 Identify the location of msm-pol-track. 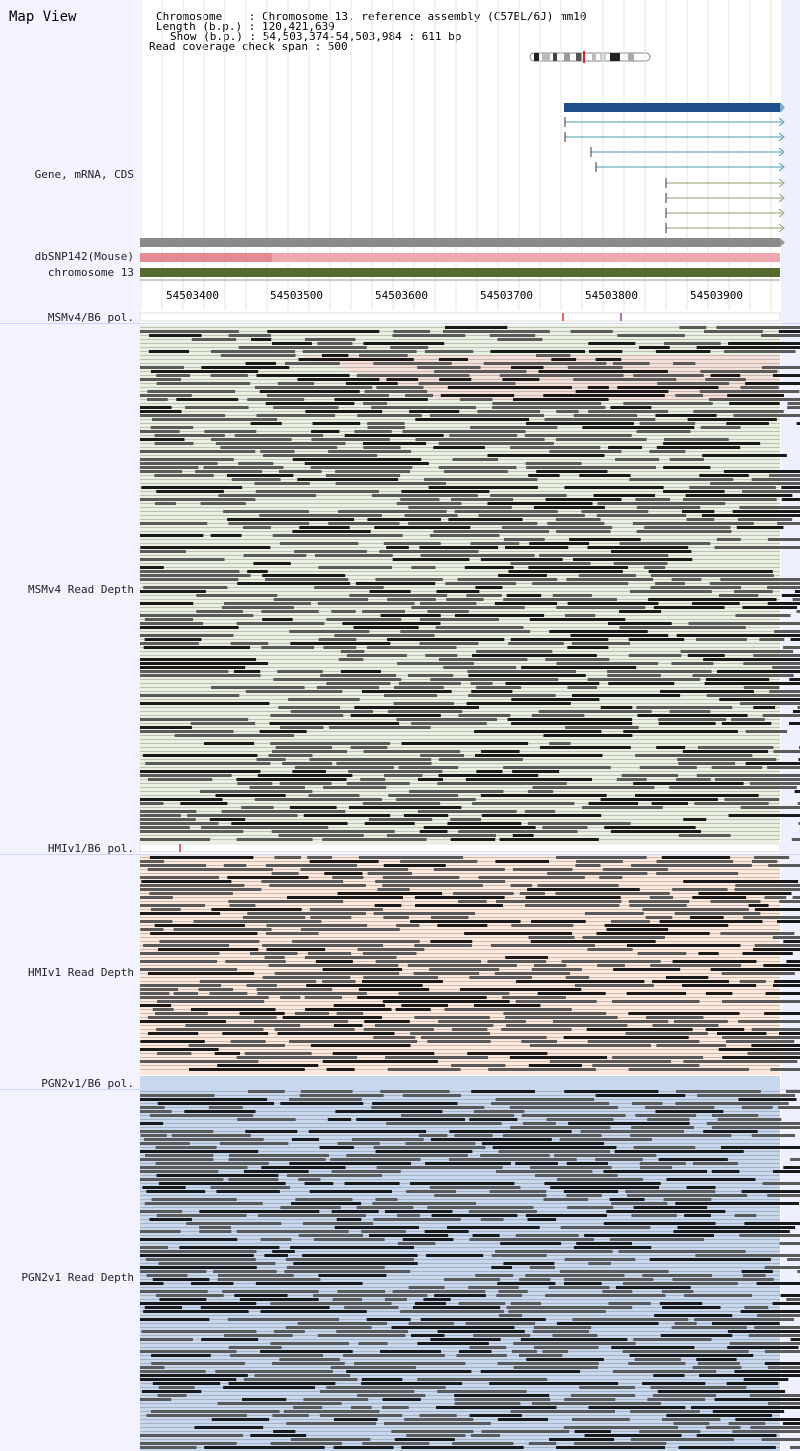
(460, 317).